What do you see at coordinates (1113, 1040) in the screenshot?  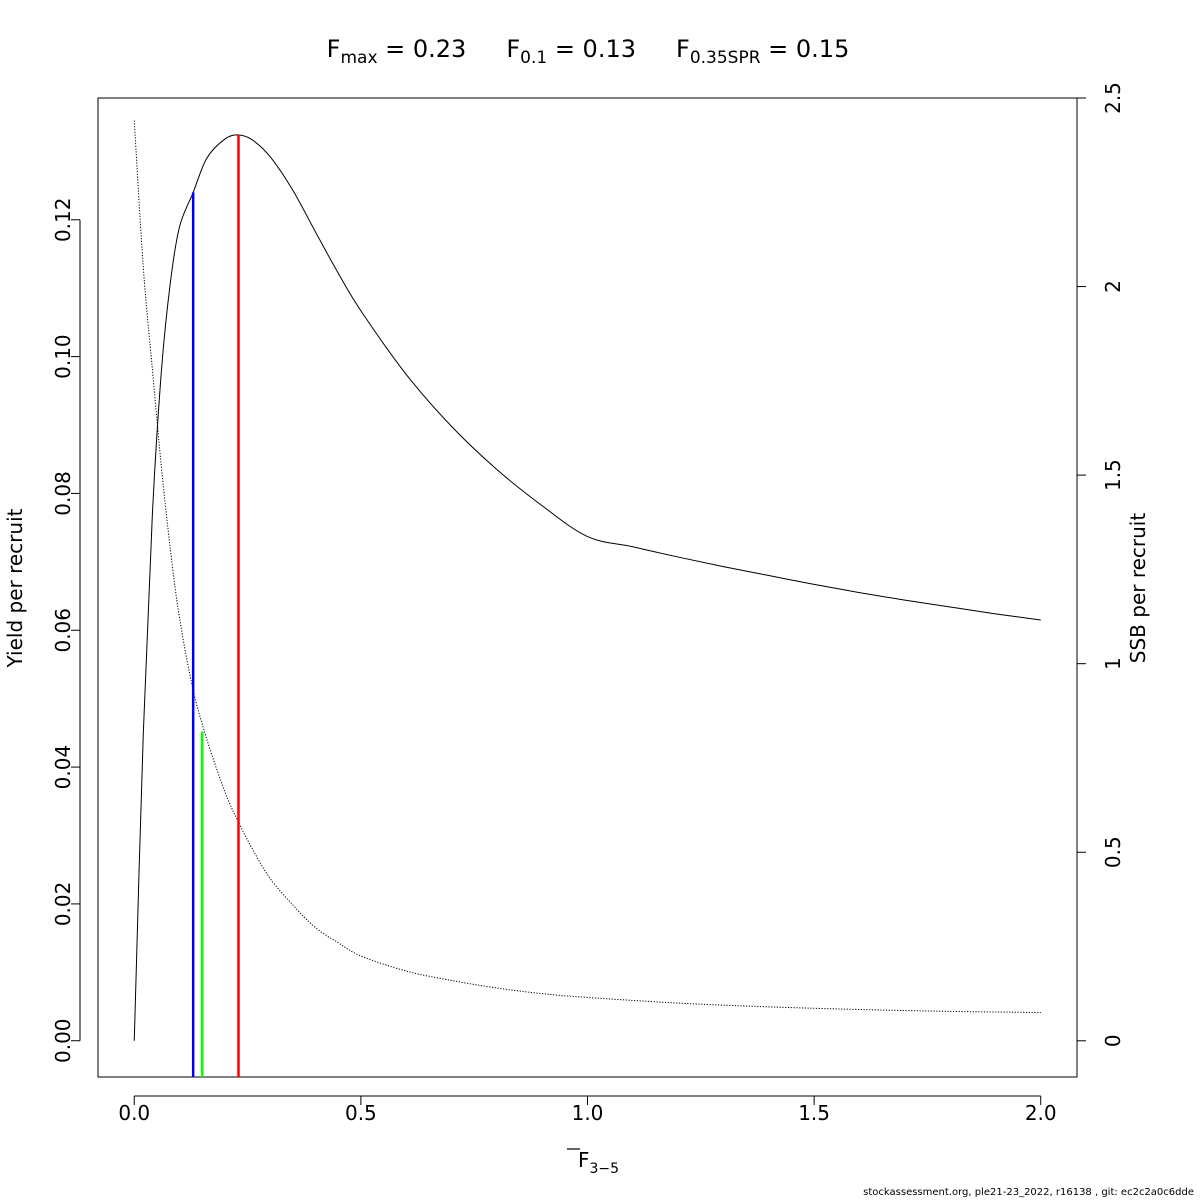 I see `y-right-tick-label: 0` at bounding box center [1113, 1040].